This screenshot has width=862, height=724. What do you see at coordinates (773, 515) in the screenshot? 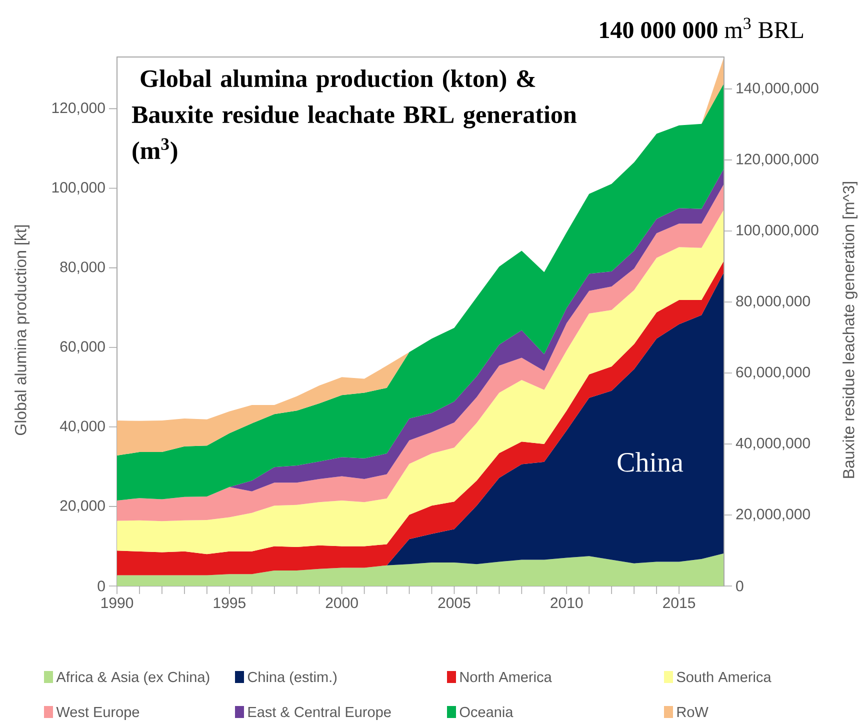
I see `y2-tick-label: 20,000,000` at bounding box center [773, 515].